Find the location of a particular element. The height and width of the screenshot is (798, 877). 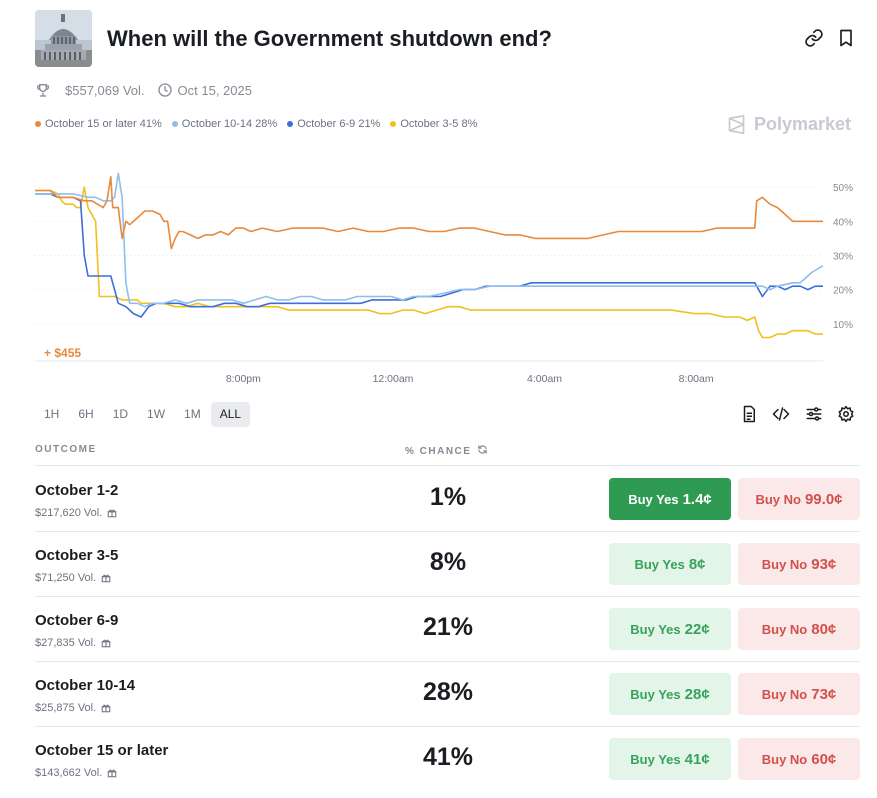

legend-label: October 15 or later 41% is located at coordinates (103, 124).